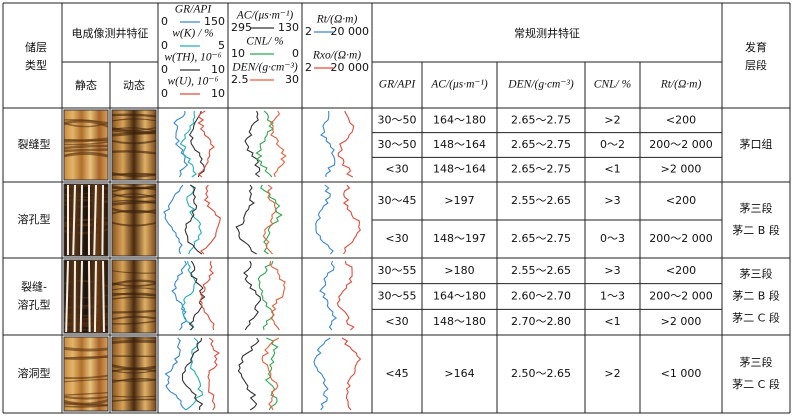  Describe the element at coordinates (756, 65) in the screenshot. I see `header-cell: 层段` at that location.